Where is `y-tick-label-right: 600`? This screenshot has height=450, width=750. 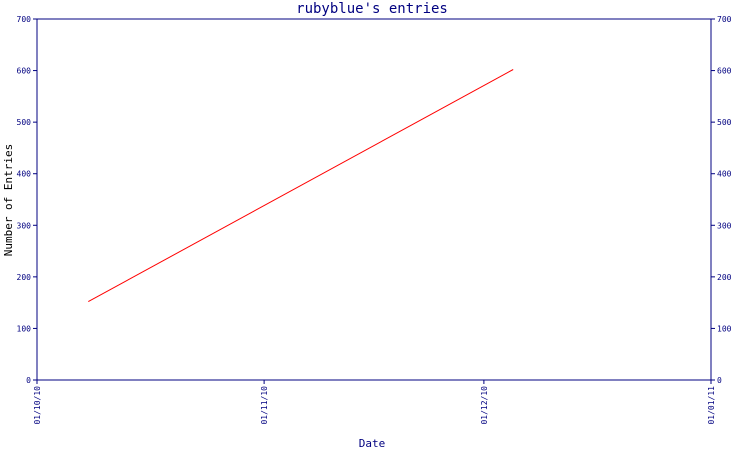
y-tick-label-right: 600 is located at coordinates (724, 71).